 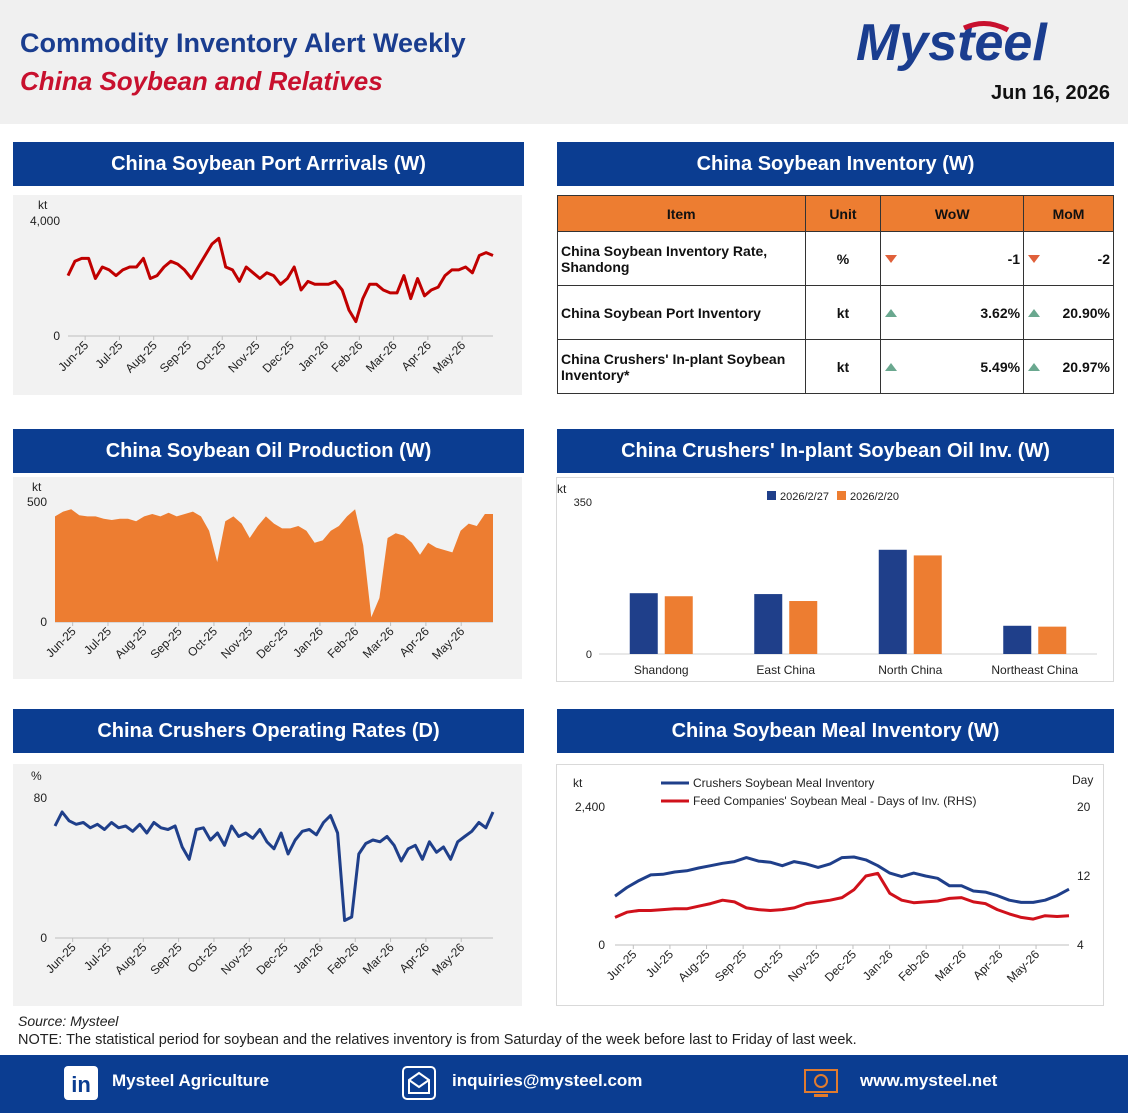 I want to click on mysteel-logo: Mysteel, so click(x=952, y=44).